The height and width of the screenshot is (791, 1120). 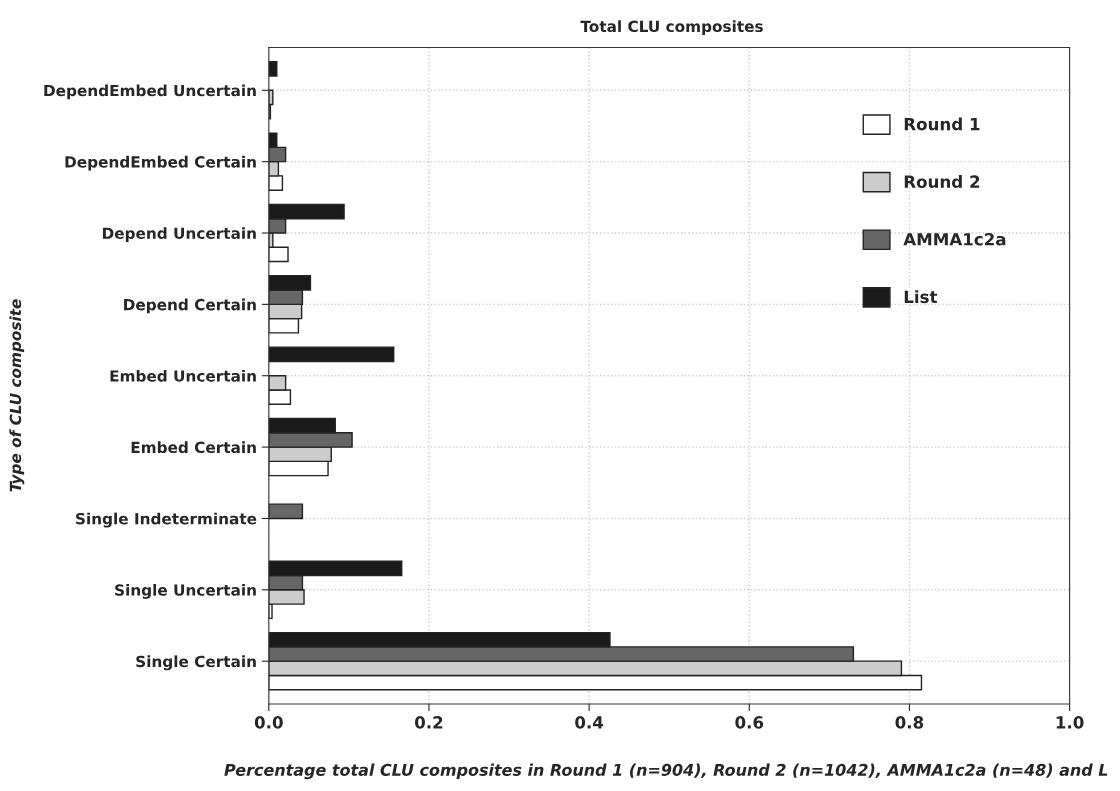 What do you see at coordinates (429, 722) in the screenshot?
I see `x-tick-label: 0.2` at bounding box center [429, 722].